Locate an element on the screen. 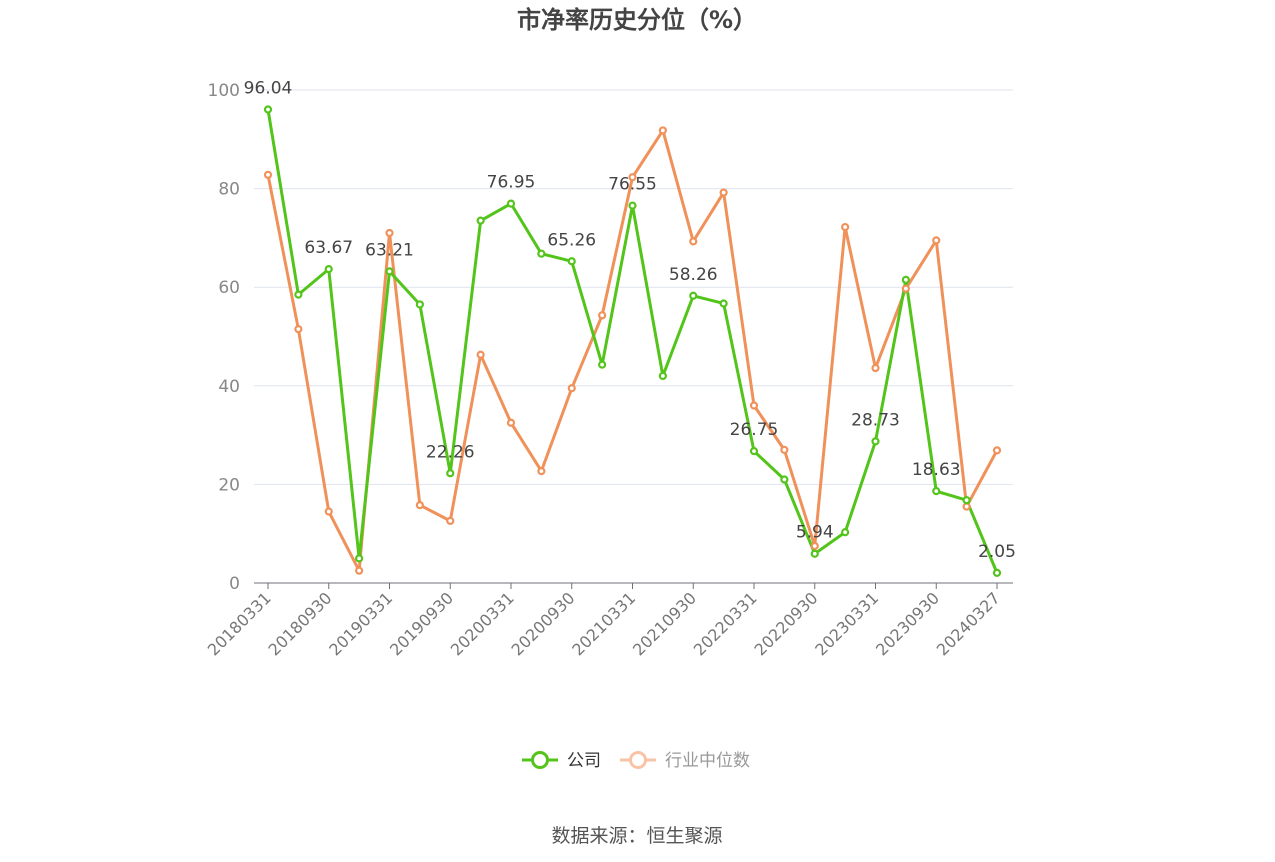 The image size is (1275, 862). y-tick-label: 20 is located at coordinates (229, 485).